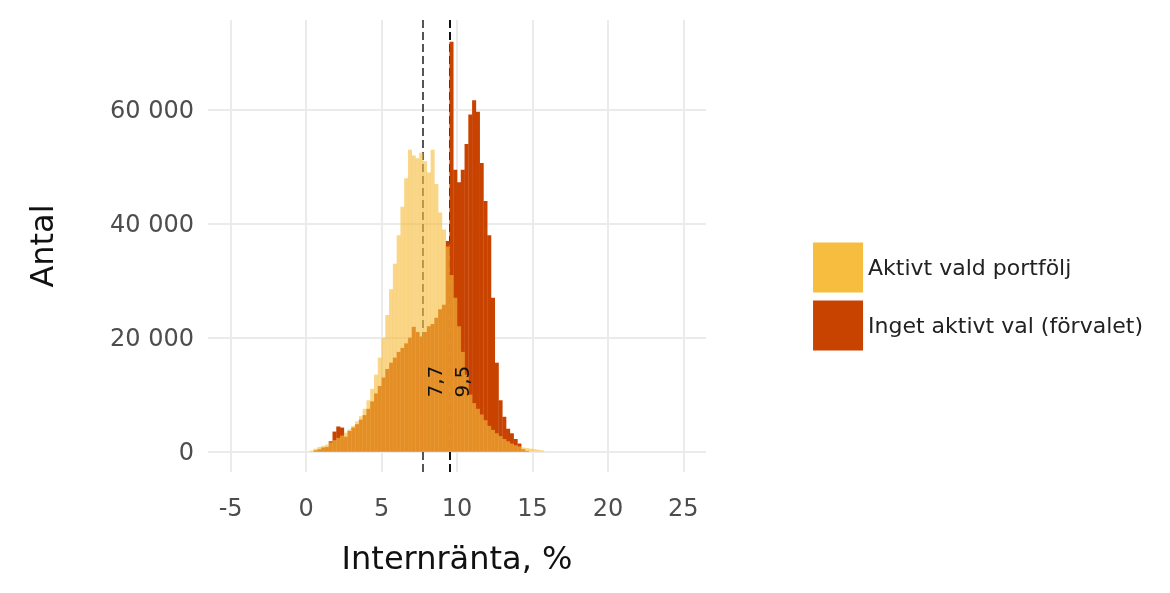 Image resolution: width=1170 pixels, height=593 pixels. What do you see at coordinates (462, 381) in the screenshot?
I see `ref-line-label: 9,5` at bounding box center [462, 381].